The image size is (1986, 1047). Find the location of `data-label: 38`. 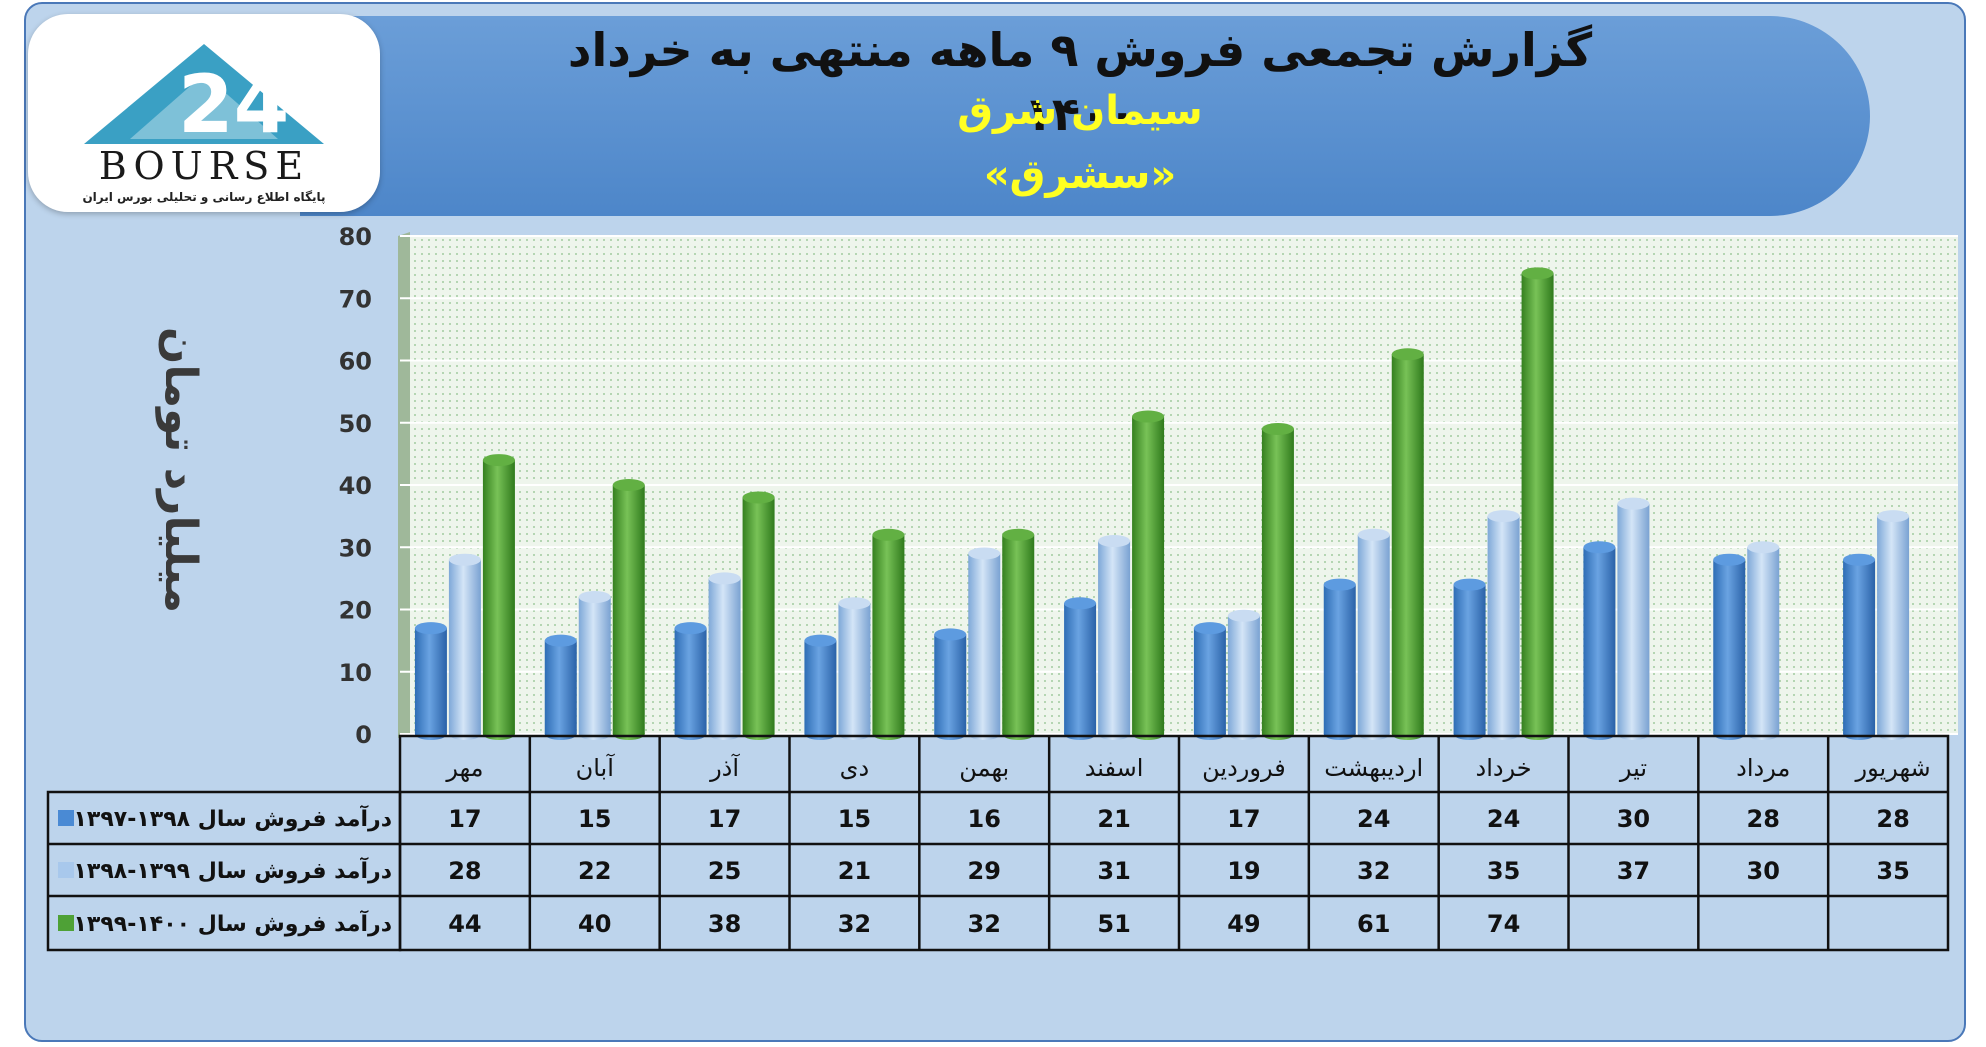

data-label: 38 is located at coordinates (724, 924).